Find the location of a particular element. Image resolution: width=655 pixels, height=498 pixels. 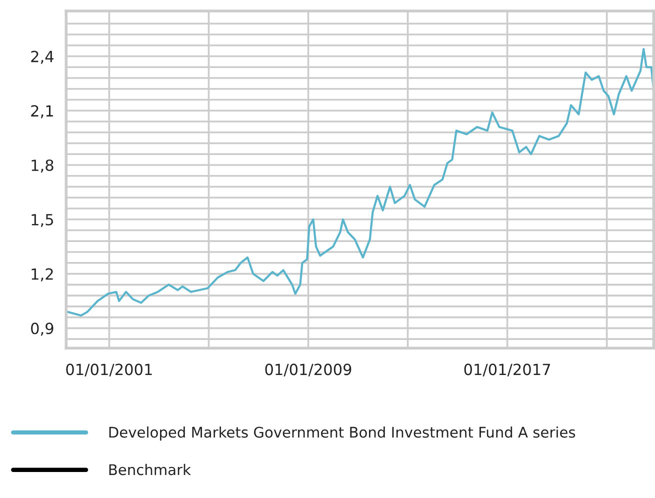

y-tick-label: 1,2 is located at coordinates (42, 275).